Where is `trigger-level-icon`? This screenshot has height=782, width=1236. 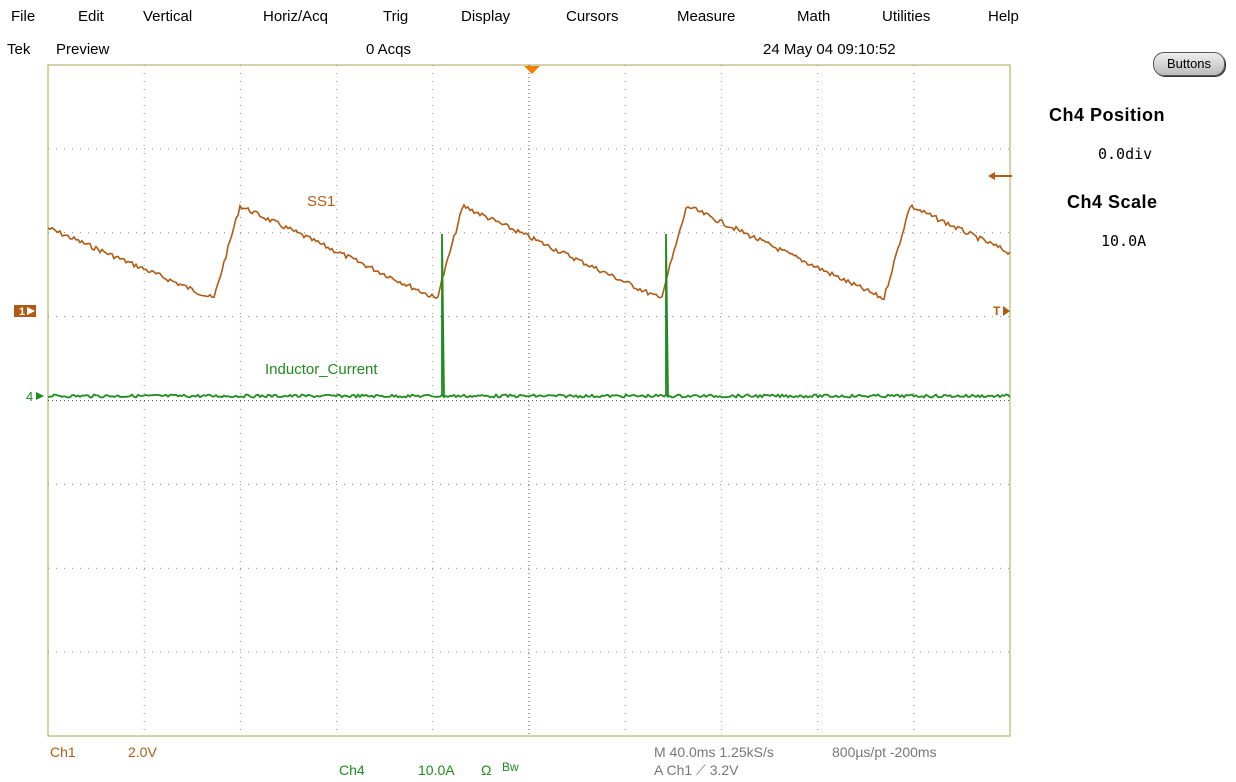
trigger-level-icon is located at coordinates (1000, 176).